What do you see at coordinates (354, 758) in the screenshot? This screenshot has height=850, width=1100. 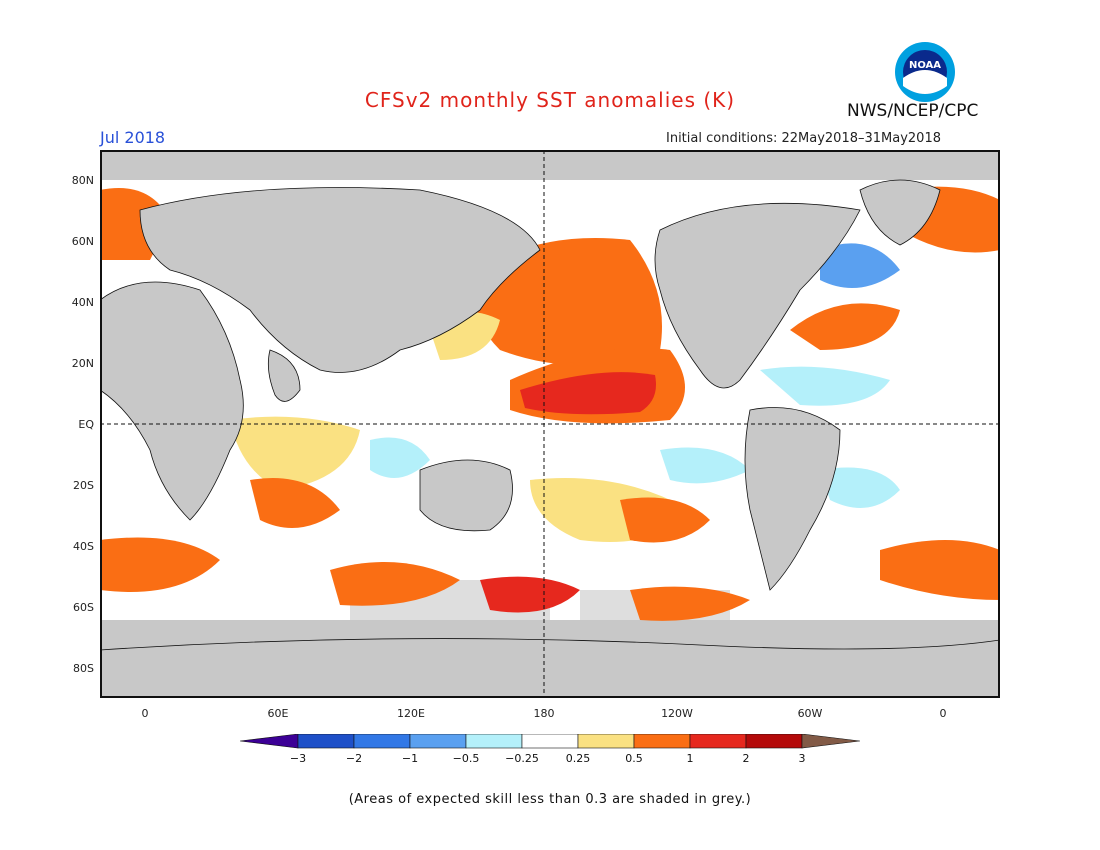 I see `colorbar-label: −2` at bounding box center [354, 758].